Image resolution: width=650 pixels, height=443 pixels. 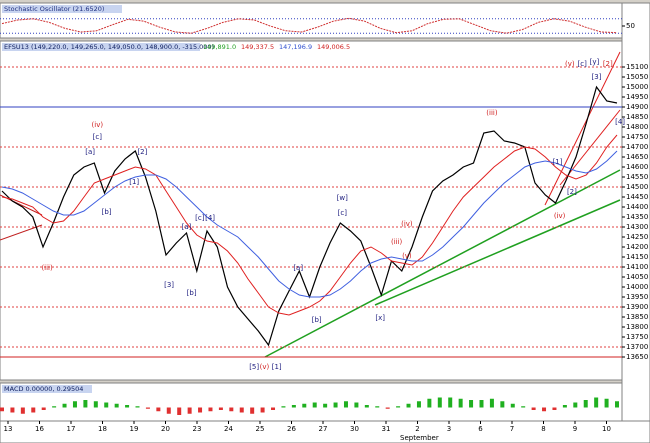 What do you see at coordinates (637, 347) in the screenshot?
I see `y-tick-label: 13700` at bounding box center [637, 347].